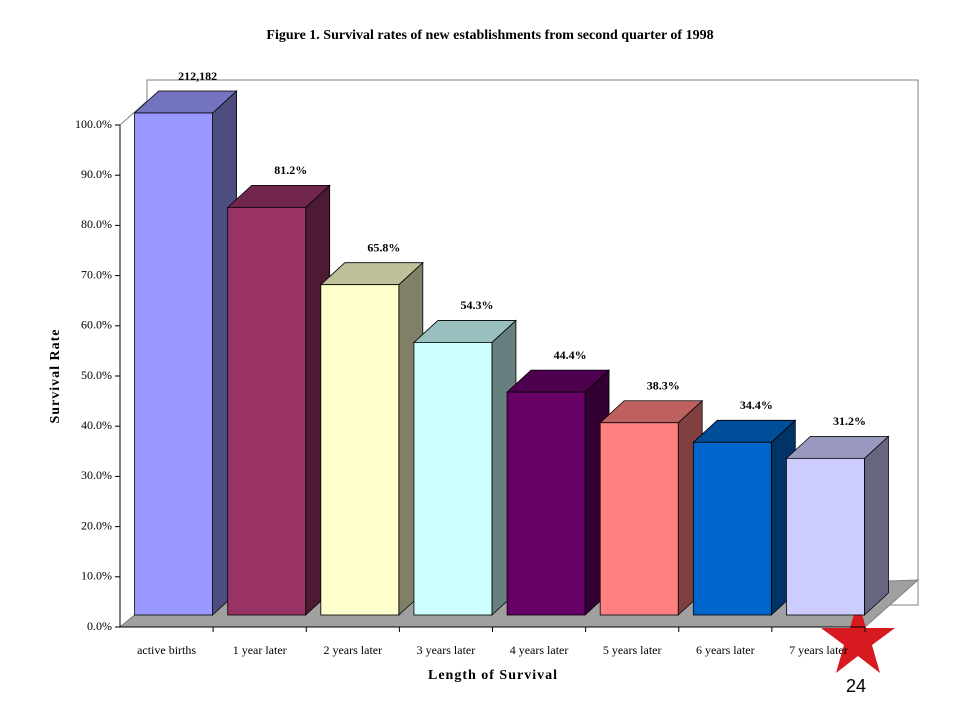 The width and height of the screenshot is (960, 720). What do you see at coordinates (725, 650) in the screenshot?
I see `x-tick-label: 6 years later` at bounding box center [725, 650].